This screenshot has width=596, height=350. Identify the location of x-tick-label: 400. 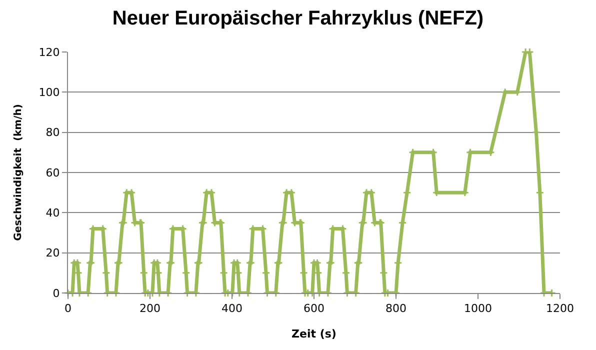
(232, 309).